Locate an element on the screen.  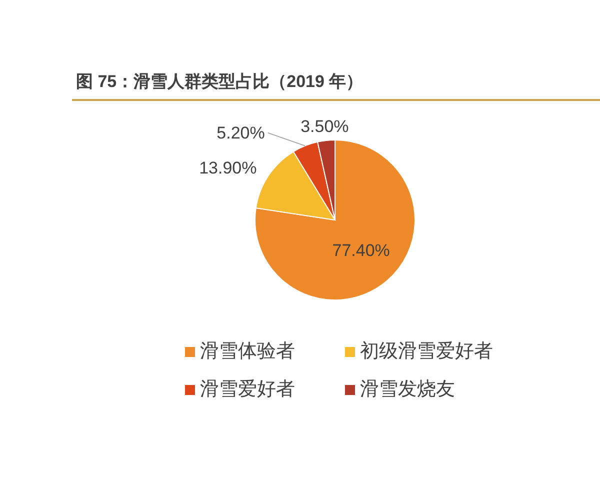
chart-title: 图 75：滑雪人群类型占比（2019 年） is located at coordinates (220, 81).